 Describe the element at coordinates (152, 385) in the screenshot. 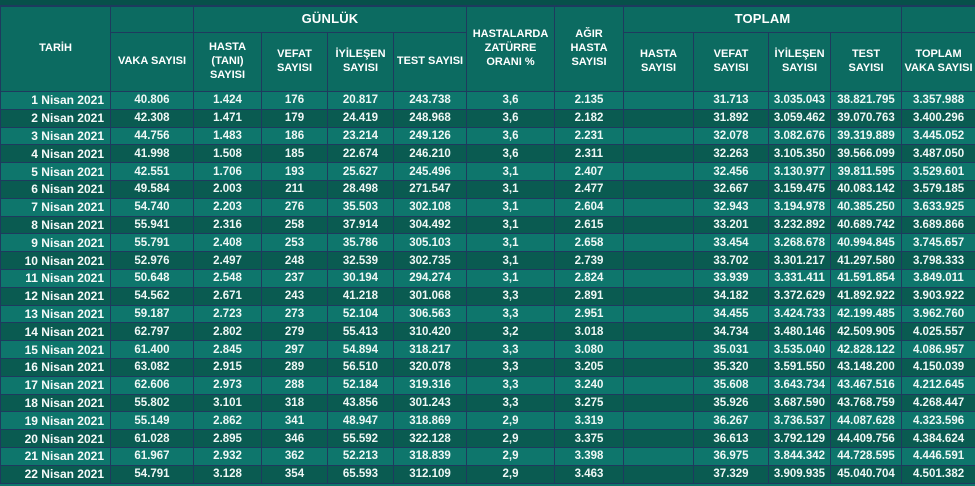

I see `value-cell: 62.606` at that location.